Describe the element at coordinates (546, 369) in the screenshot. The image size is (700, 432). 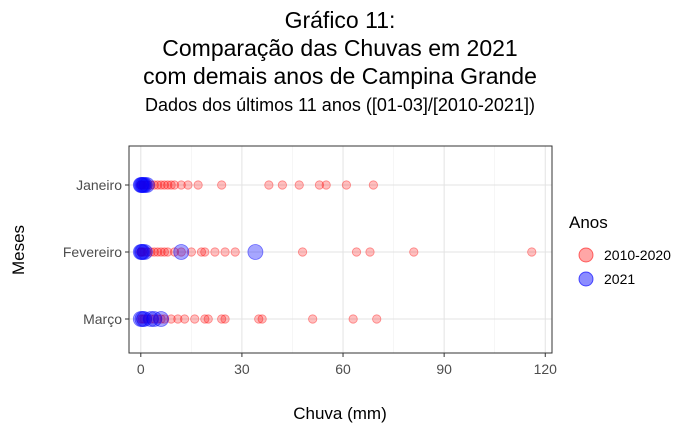
I see `x-tick-label: 120` at that location.